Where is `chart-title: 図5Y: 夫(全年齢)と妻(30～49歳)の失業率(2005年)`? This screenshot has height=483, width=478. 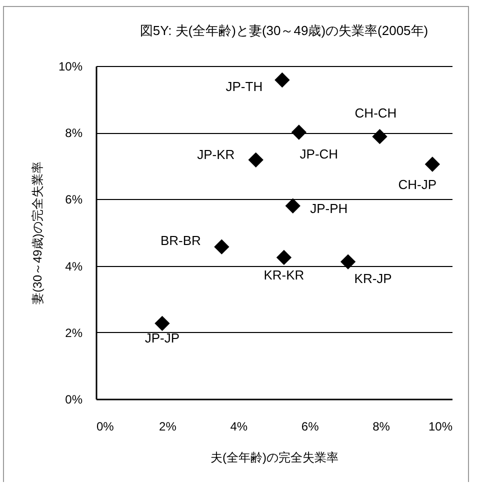
chart-title: 図5Y: 夫(全年齢)と妻(30～49歳)の失業率(2005年) is located at coordinates (284, 30).